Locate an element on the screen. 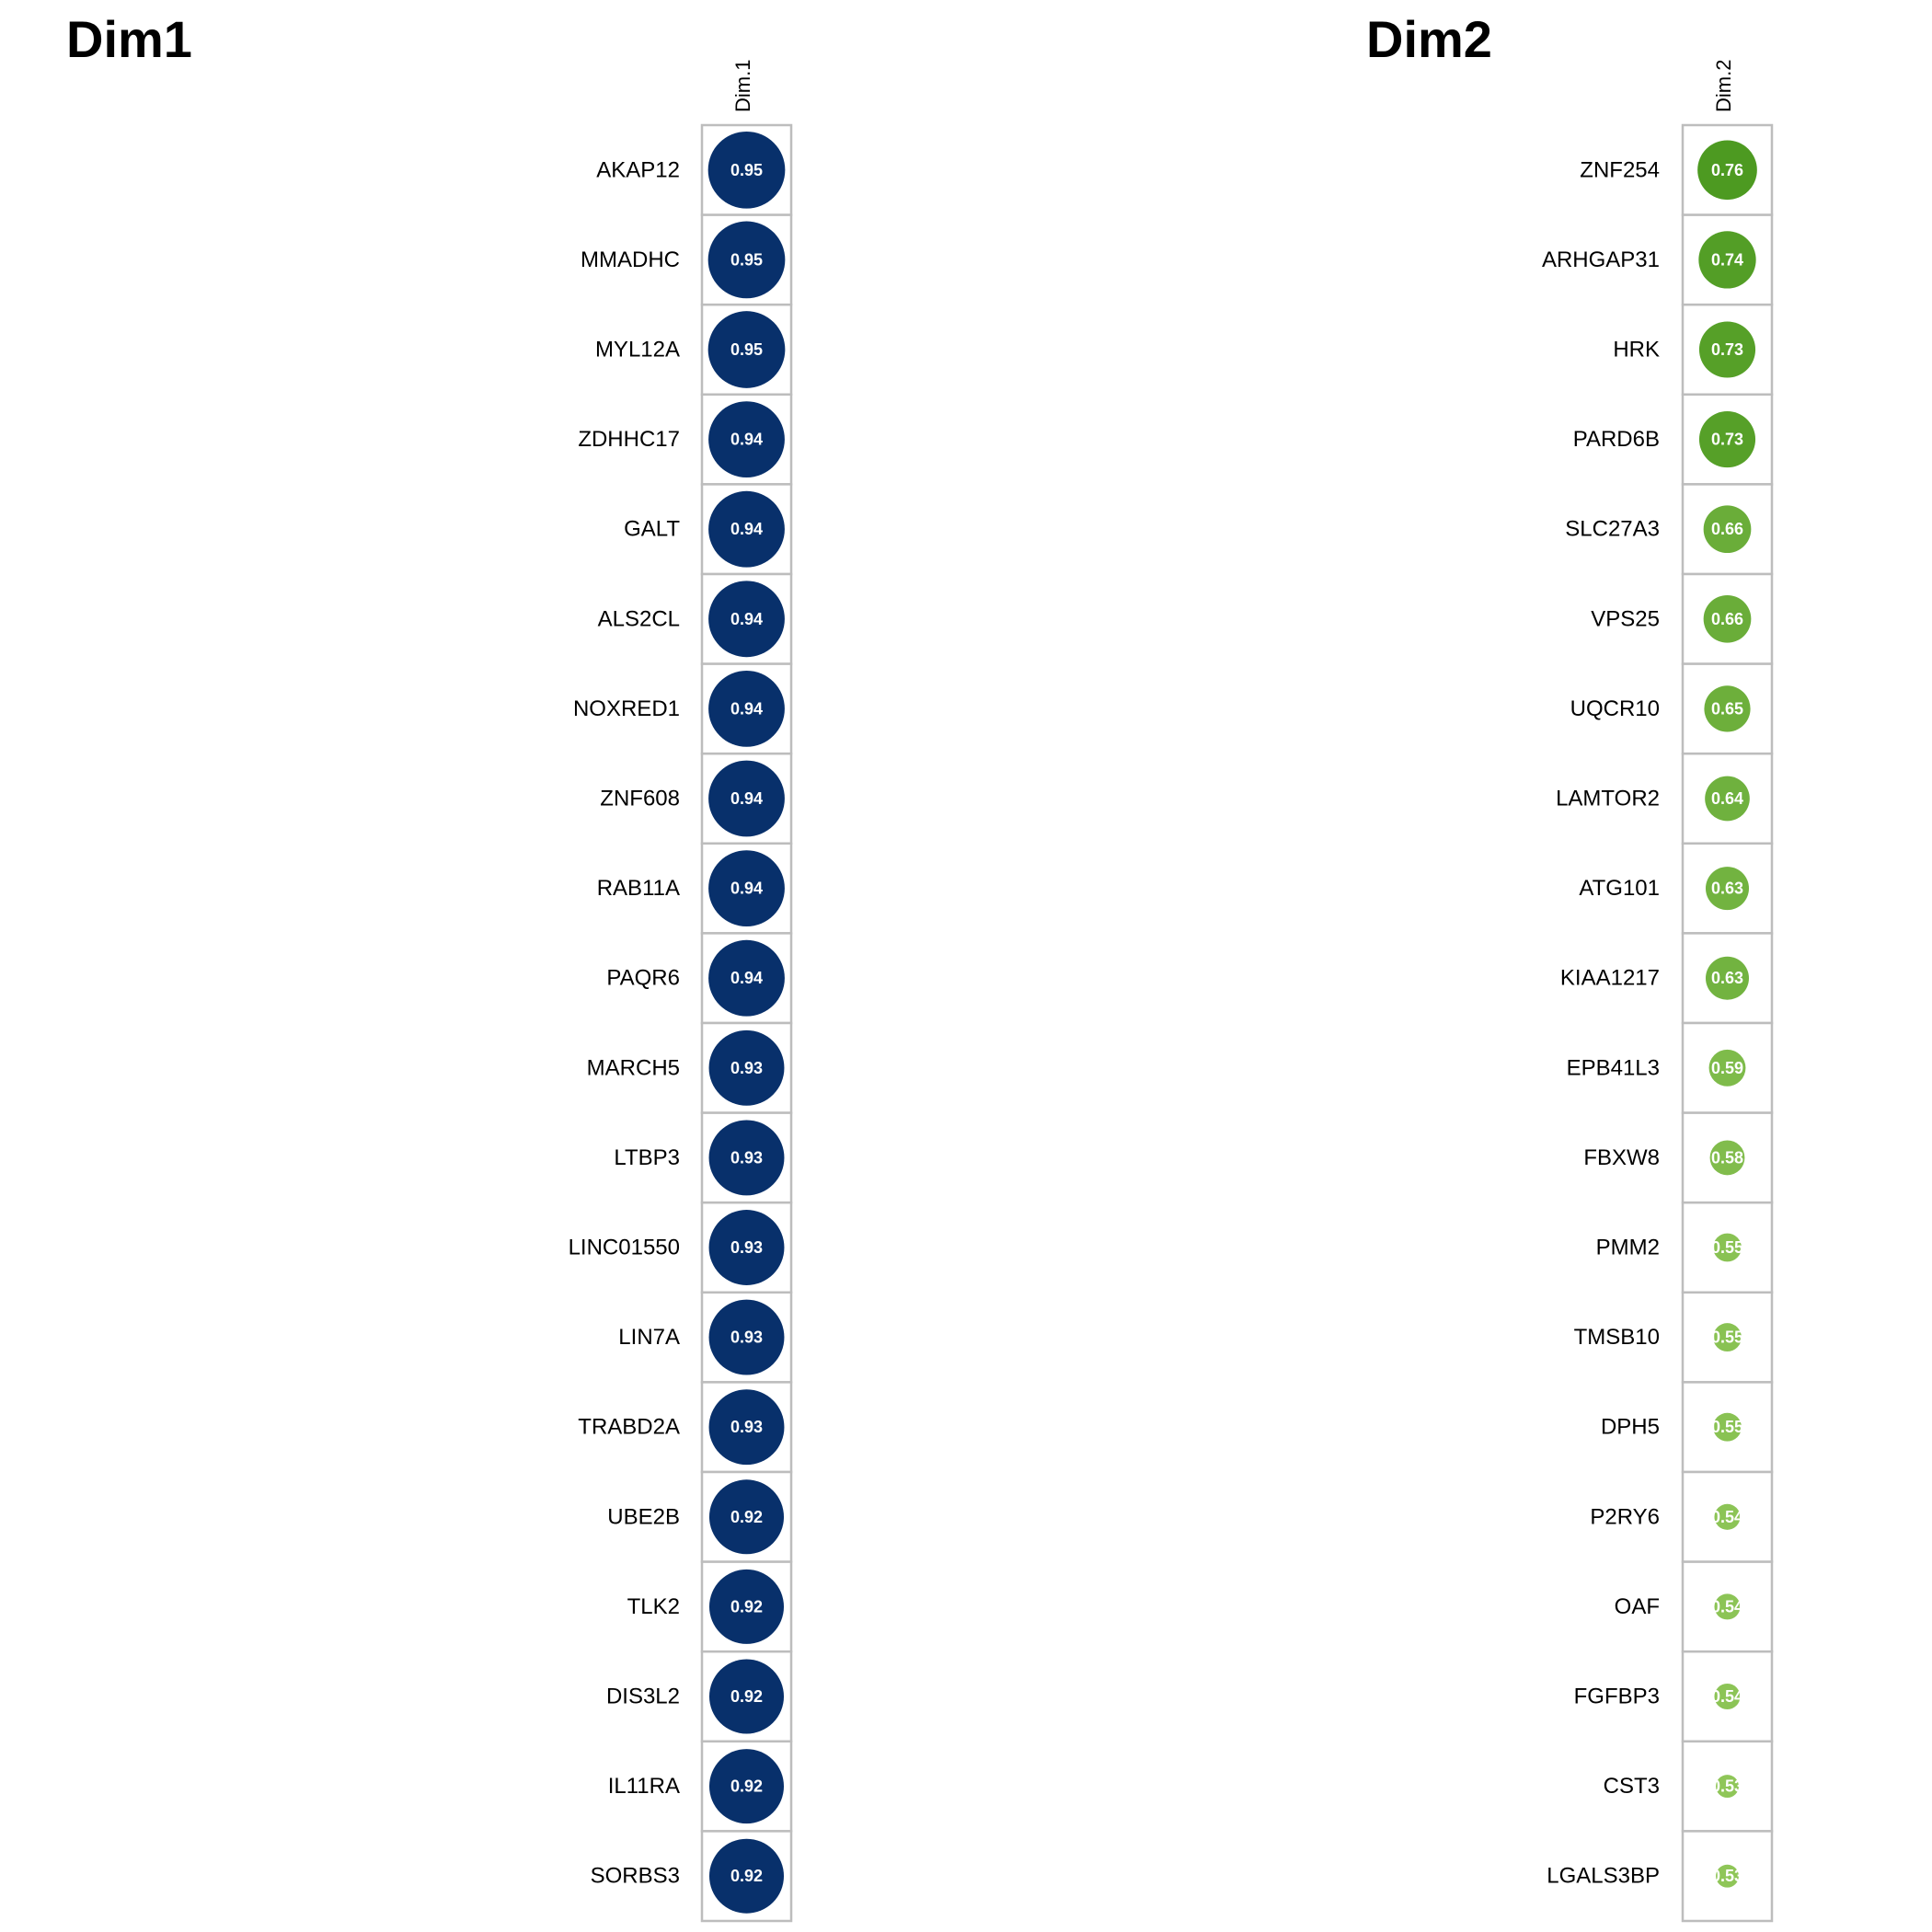  panel-title-dim1: Dim1 is located at coordinates (129, 39).